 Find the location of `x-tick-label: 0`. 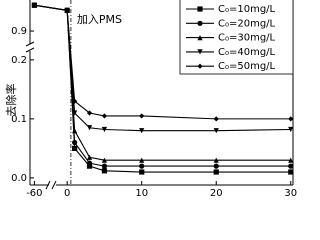

x-tick-label: 0 is located at coordinates (67, 193).